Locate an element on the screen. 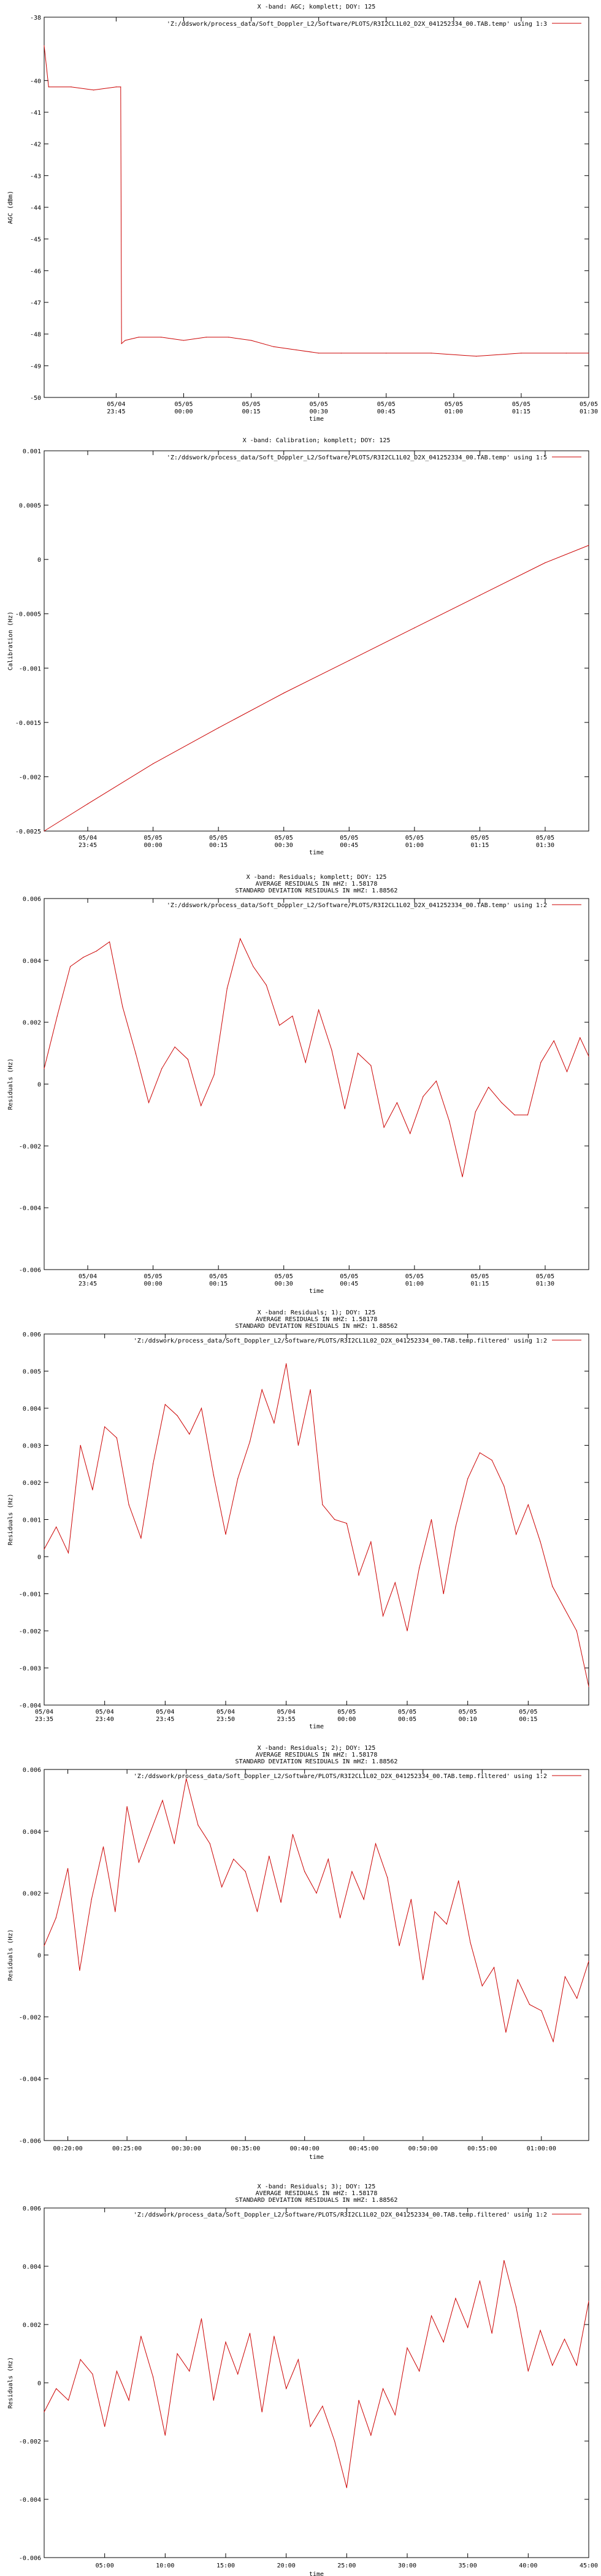  x-tick-label-time: 15:00 is located at coordinates (225, 2566).